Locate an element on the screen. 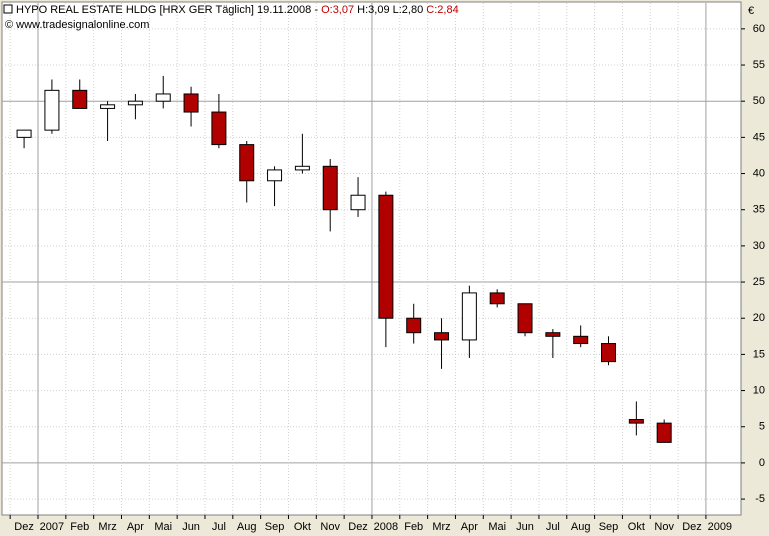 This screenshot has height=536, width=769. y-tick-label: 45 is located at coordinates (759, 137).